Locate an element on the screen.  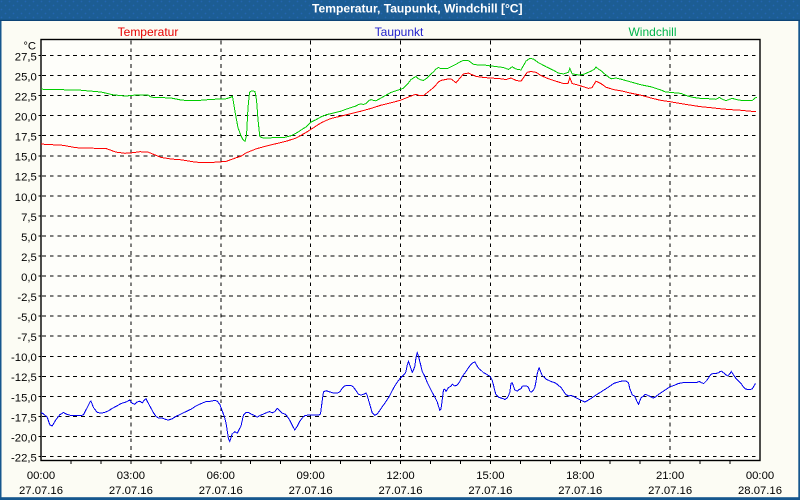
svg-text: 5,0 is located at coordinates (29, 238).